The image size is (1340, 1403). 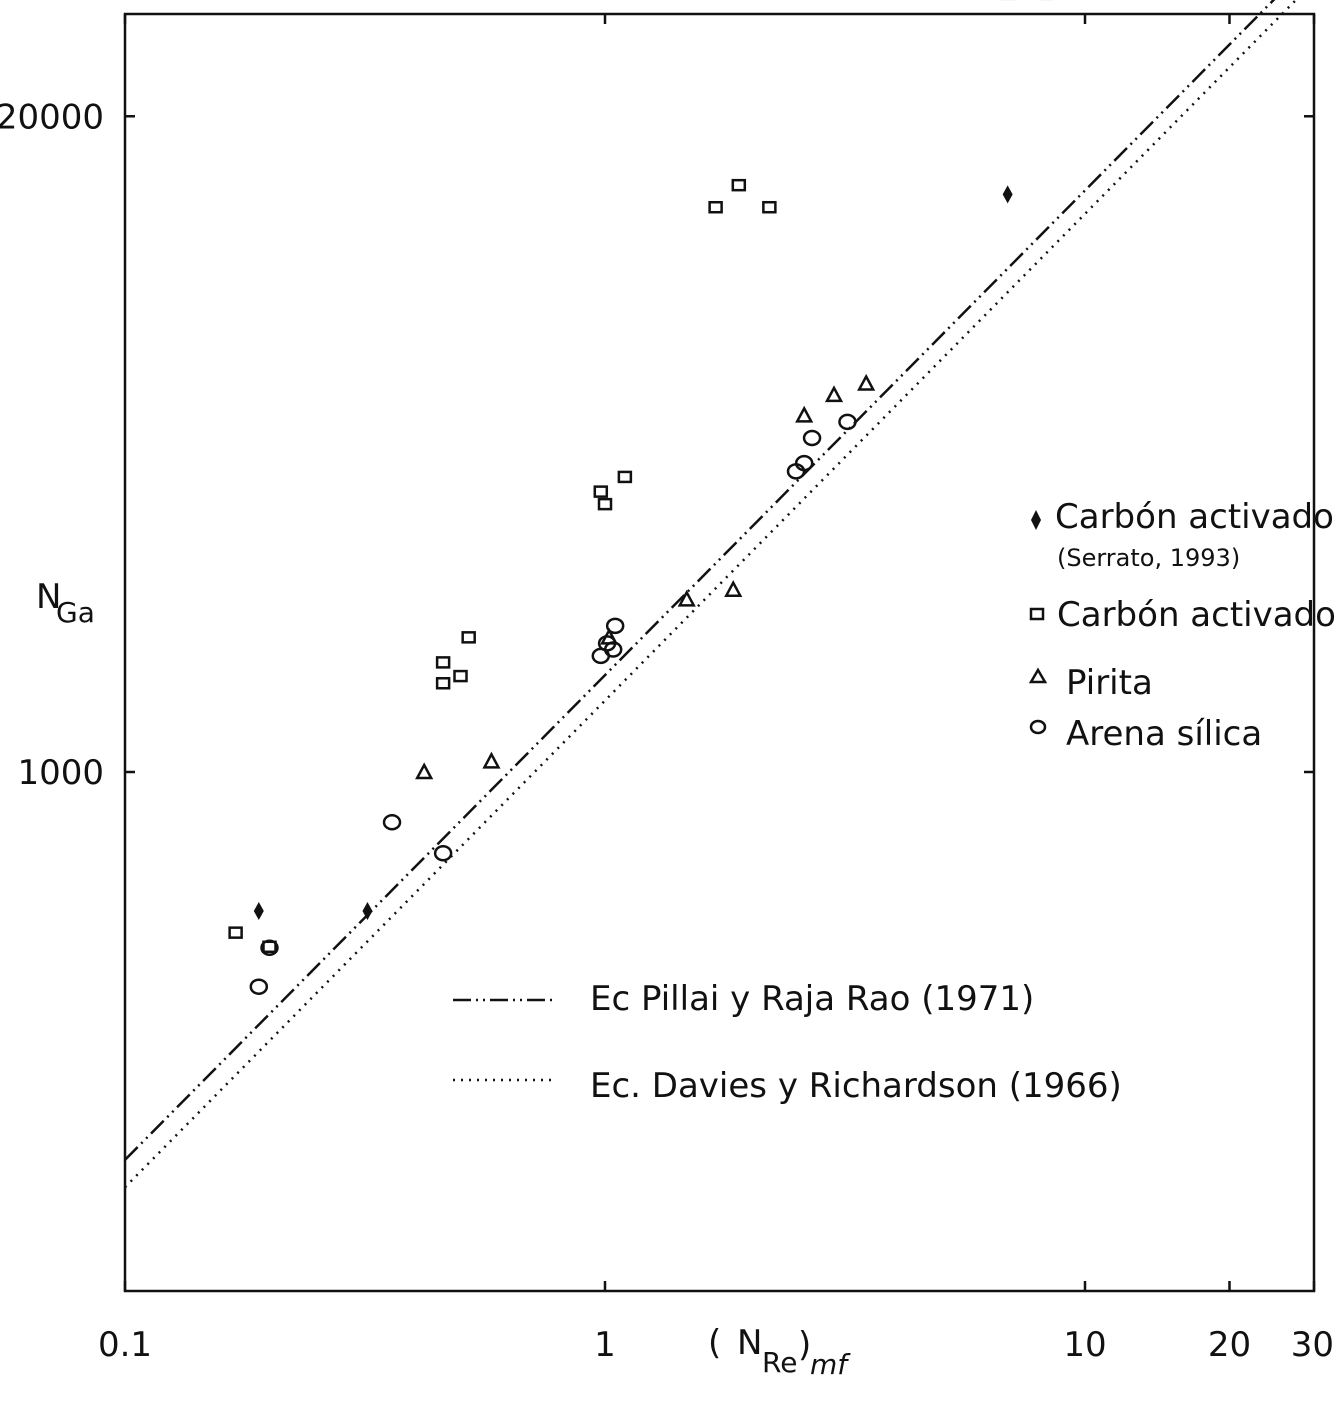 I want to click on x-axis-title-subscript: Re, so click(x=779, y=1362).